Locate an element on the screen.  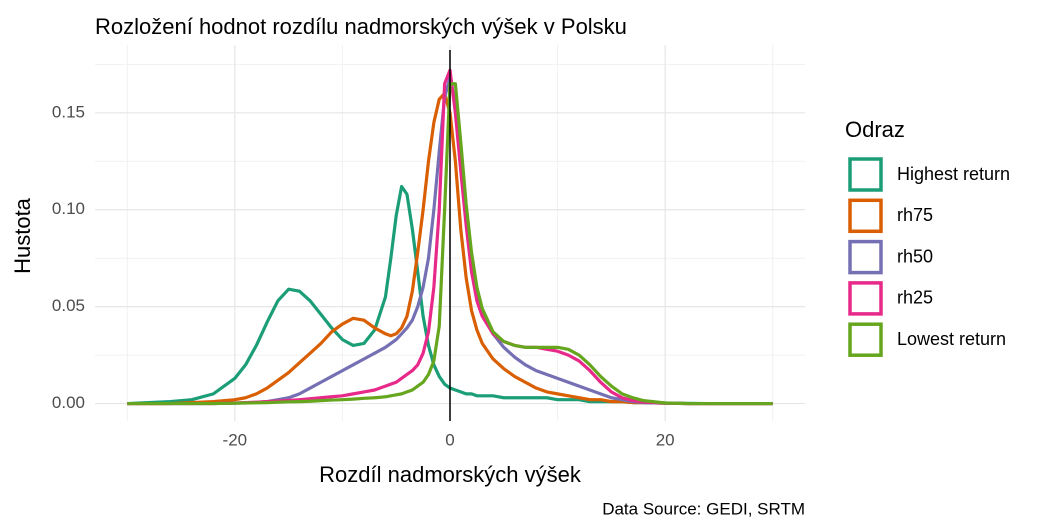
y-tick-label: 0.00 is located at coordinates (68, 402).